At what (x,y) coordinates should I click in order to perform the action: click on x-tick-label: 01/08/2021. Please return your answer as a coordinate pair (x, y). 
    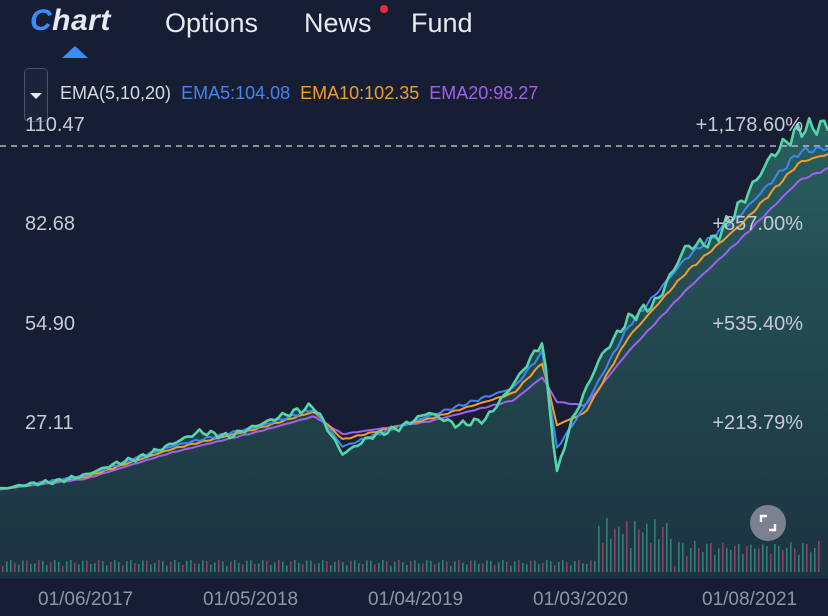
    Looking at the image, I should click on (750, 599).